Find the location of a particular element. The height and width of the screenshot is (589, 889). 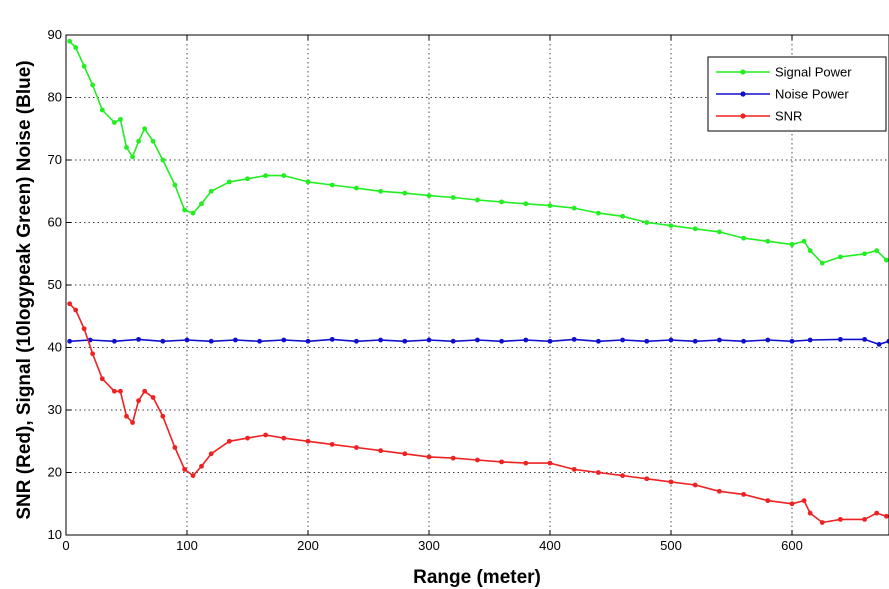

legend-label-noise-power: Noise Power is located at coordinates (812, 94).